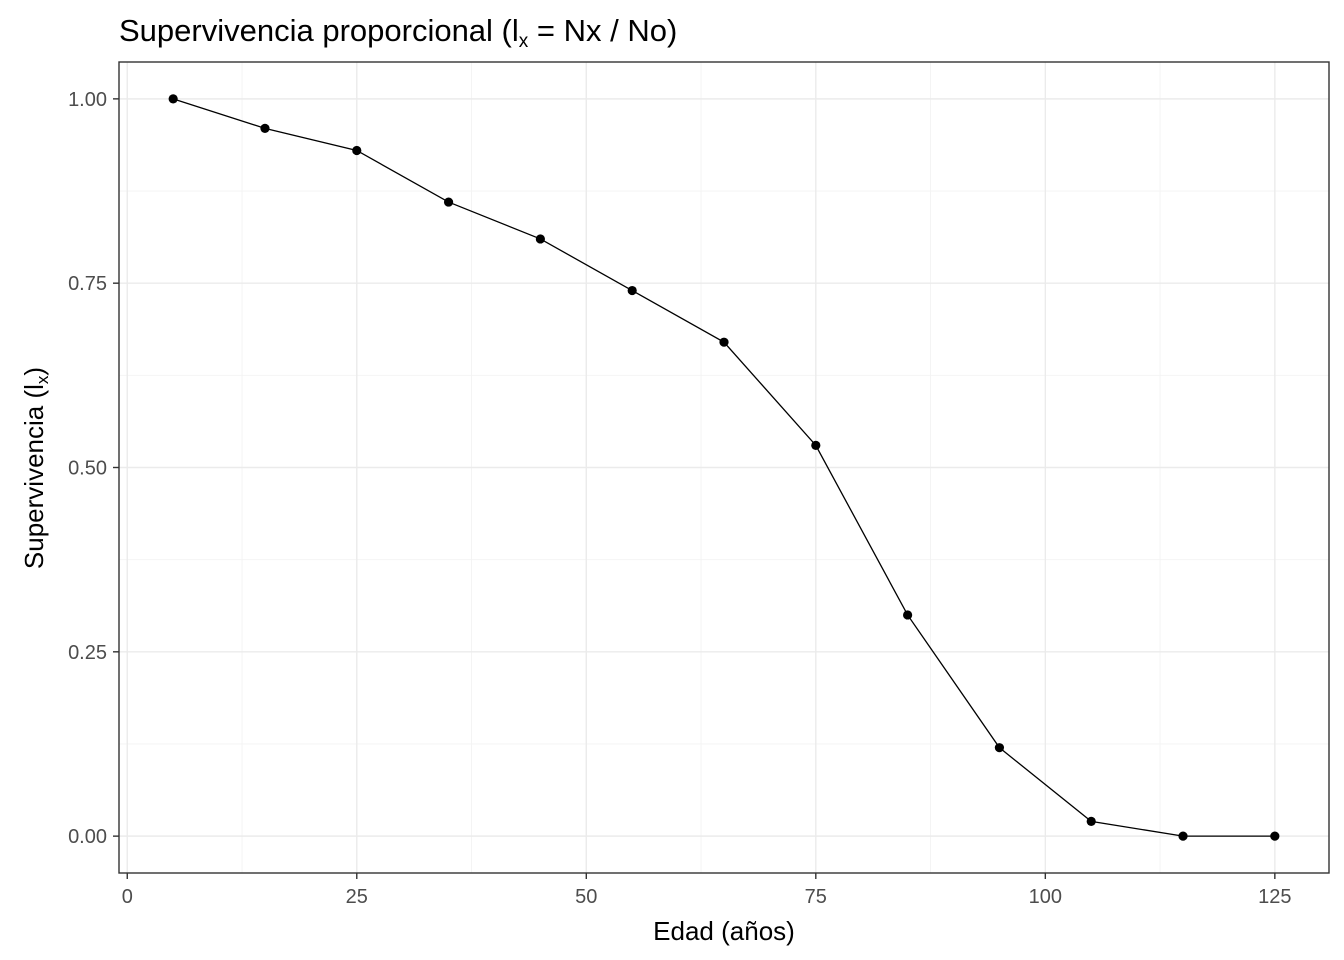 The width and height of the screenshot is (1344, 960). Describe the element at coordinates (1274, 897) in the screenshot. I see `x-tick-label: 125` at that location.